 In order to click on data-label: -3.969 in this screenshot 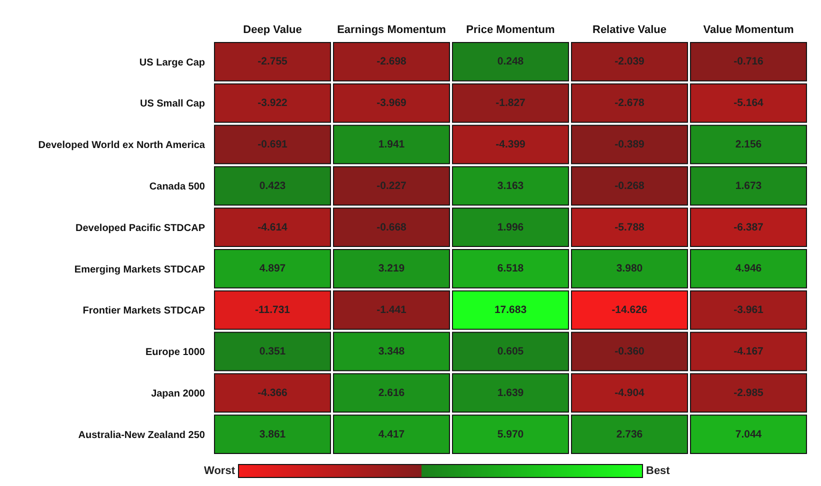, I will do `click(391, 103)`.